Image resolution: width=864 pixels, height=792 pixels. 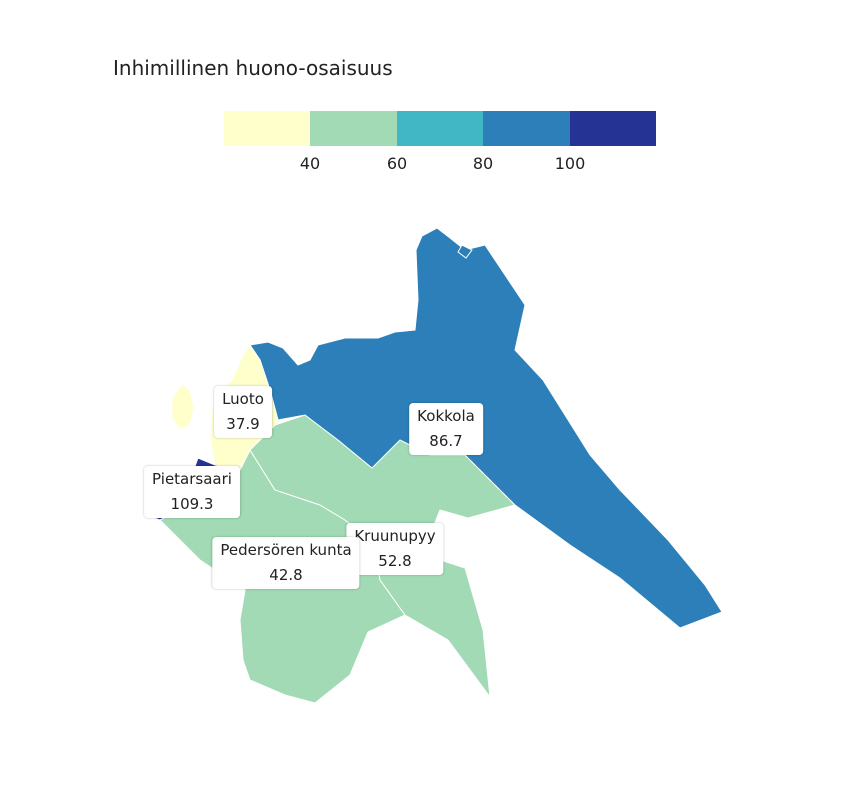 I want to click on legend-tick: 100, so click(x=570, y=163).